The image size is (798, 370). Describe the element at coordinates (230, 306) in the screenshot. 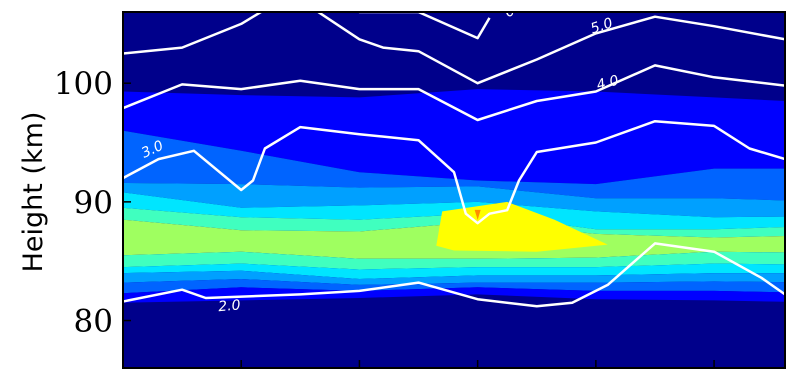

I see `contour-label-2-0: 2.0` at that location.